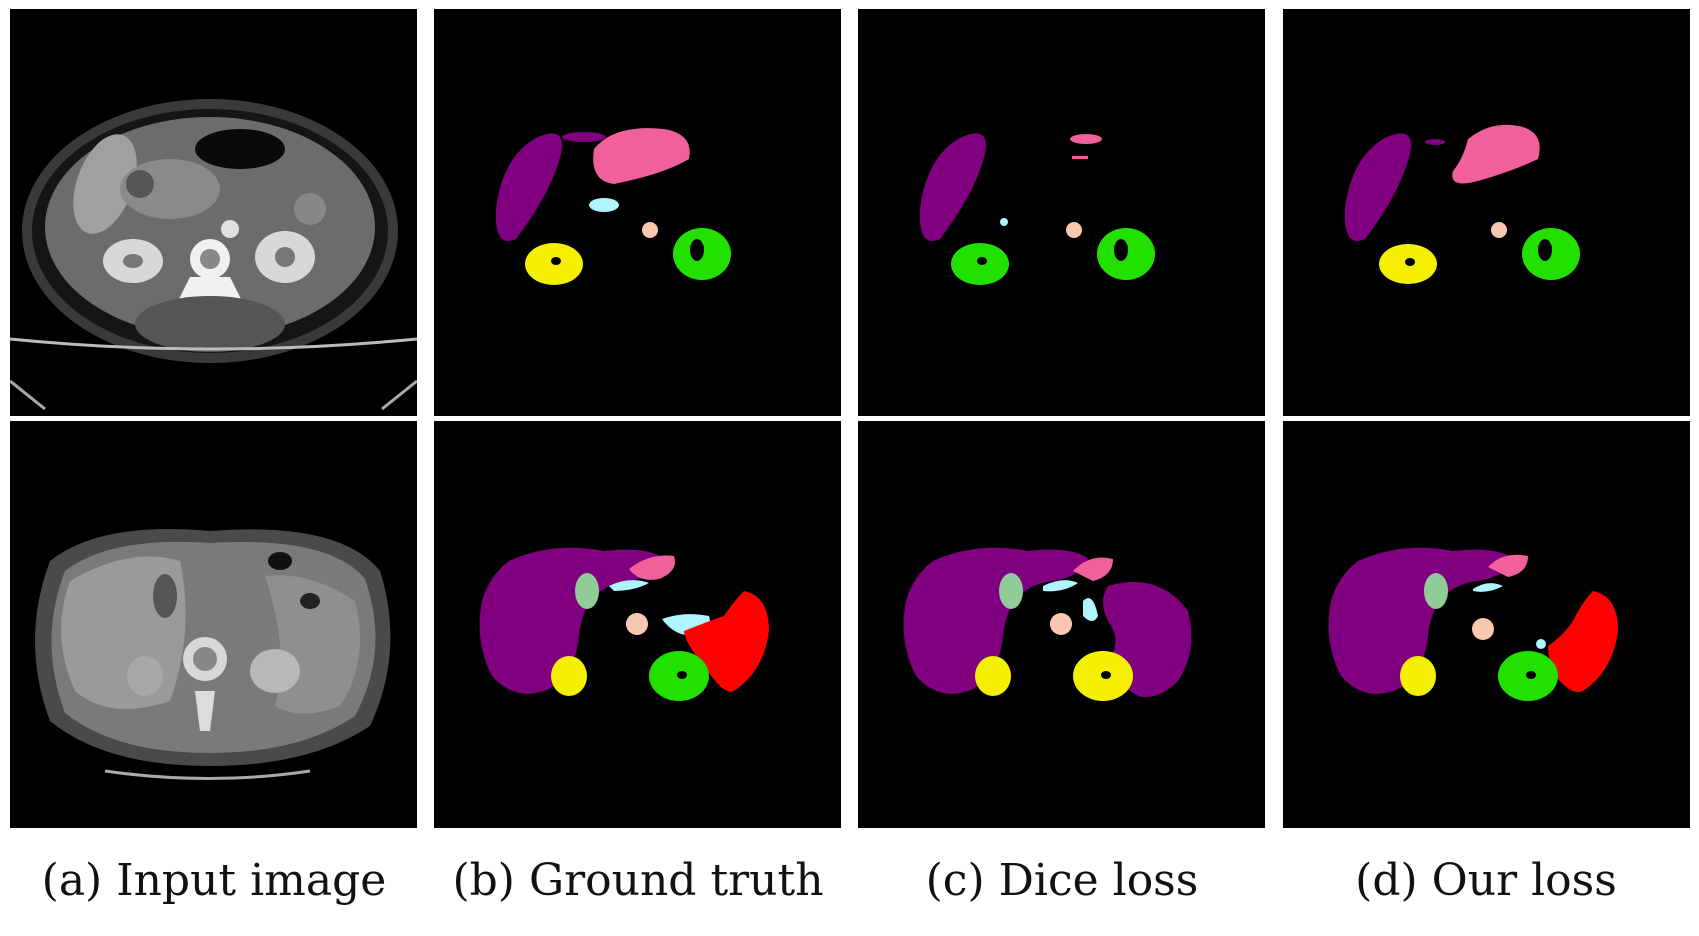  Describe the element at coordinates (1583, 642) in the screenshot. I see `spleen-region` at that location.